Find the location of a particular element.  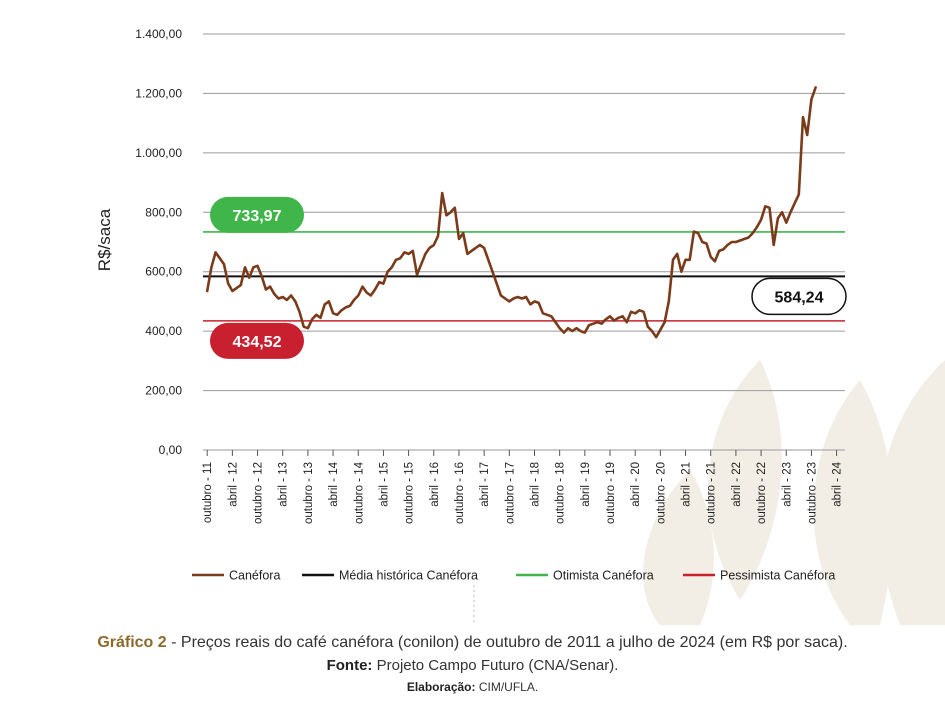

x-tick-label: outubro - 16 is located at coordinates (460, 493).